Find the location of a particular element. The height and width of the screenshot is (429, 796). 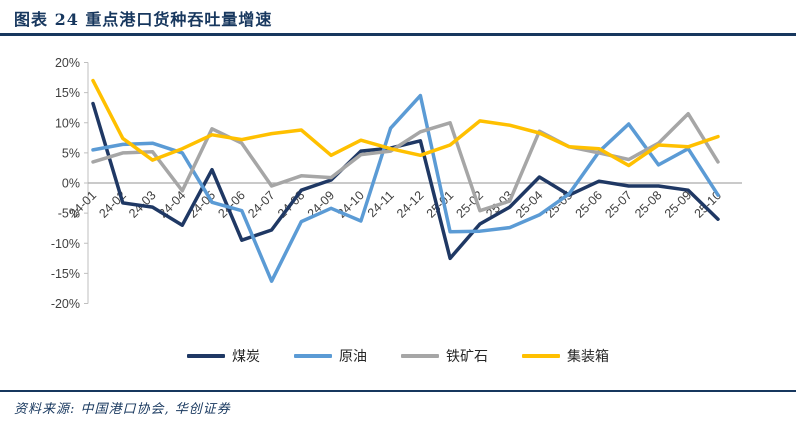

legend-label-container: 集装箱 is located at coordinates (588, 356).